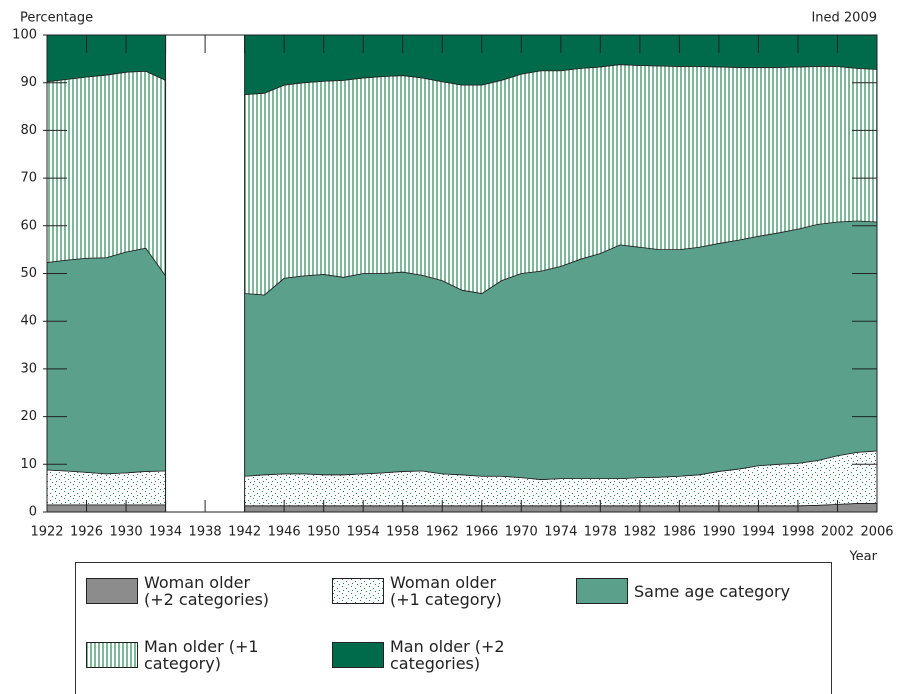 The width and height of the screenshot is (898, 694). What do you see at coordinates (201, 655) in the screenshot?
I see `legend-label: Man older (+1 category)` at bounding box center [201, 655].